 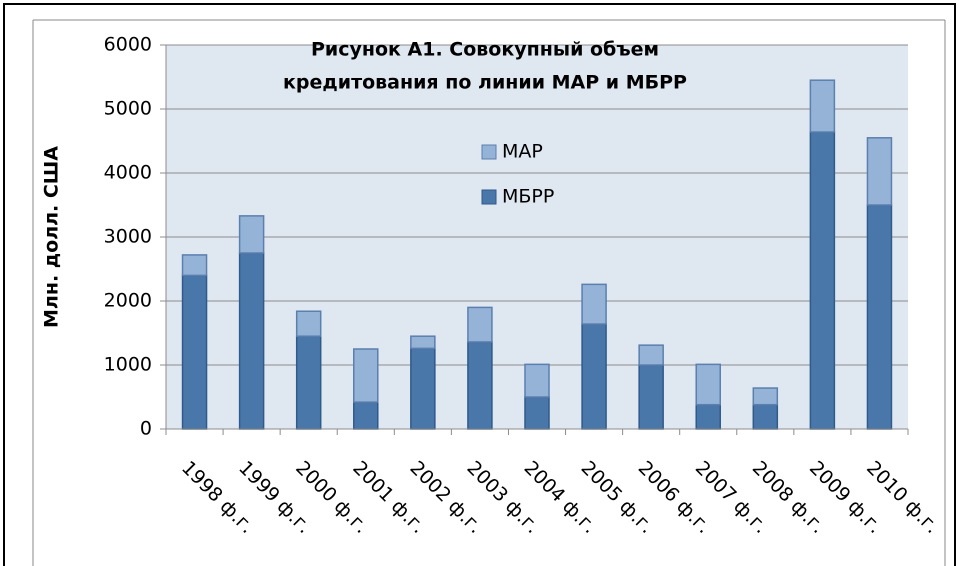 What do you see at coordinates (485, 50) in the screenshot?
I see `chart-title: Рисунок А1. Совокупный объем` at bounding box center [485, 50].